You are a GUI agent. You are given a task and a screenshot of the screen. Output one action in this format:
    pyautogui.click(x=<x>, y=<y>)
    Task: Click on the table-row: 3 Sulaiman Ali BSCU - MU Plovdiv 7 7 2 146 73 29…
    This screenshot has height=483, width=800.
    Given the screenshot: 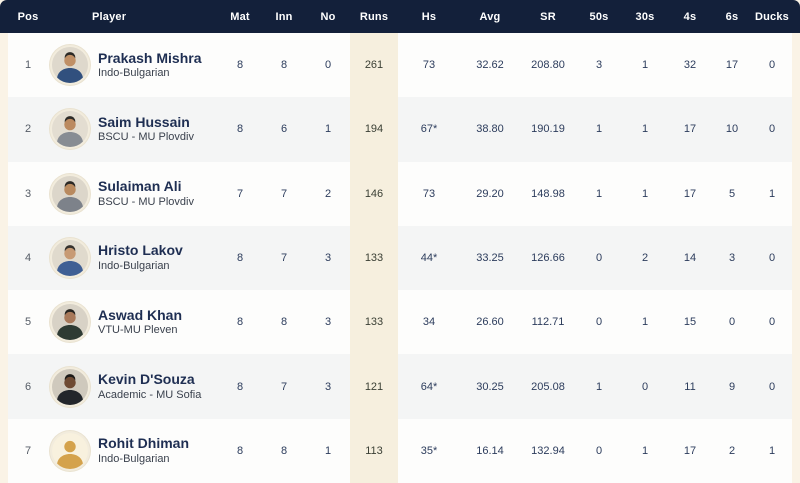 What is the action you would take?
    pyautogui.click(x=400, y=193)
    